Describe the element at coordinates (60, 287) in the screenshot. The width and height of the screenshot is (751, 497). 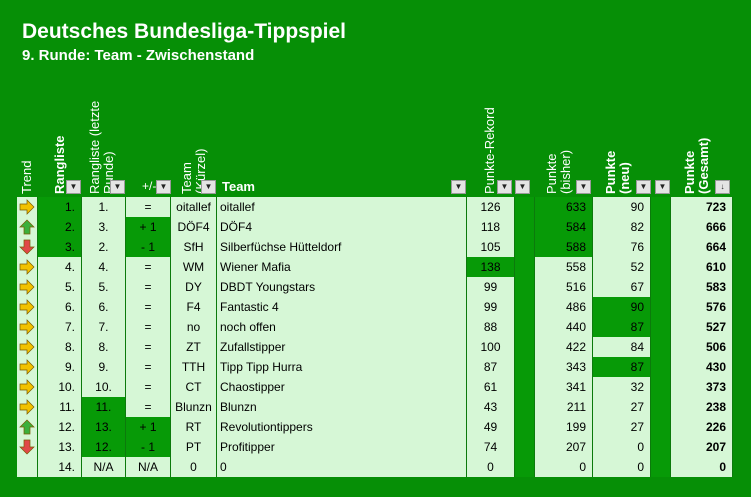
I see `cell-rank: 5.` at that location.